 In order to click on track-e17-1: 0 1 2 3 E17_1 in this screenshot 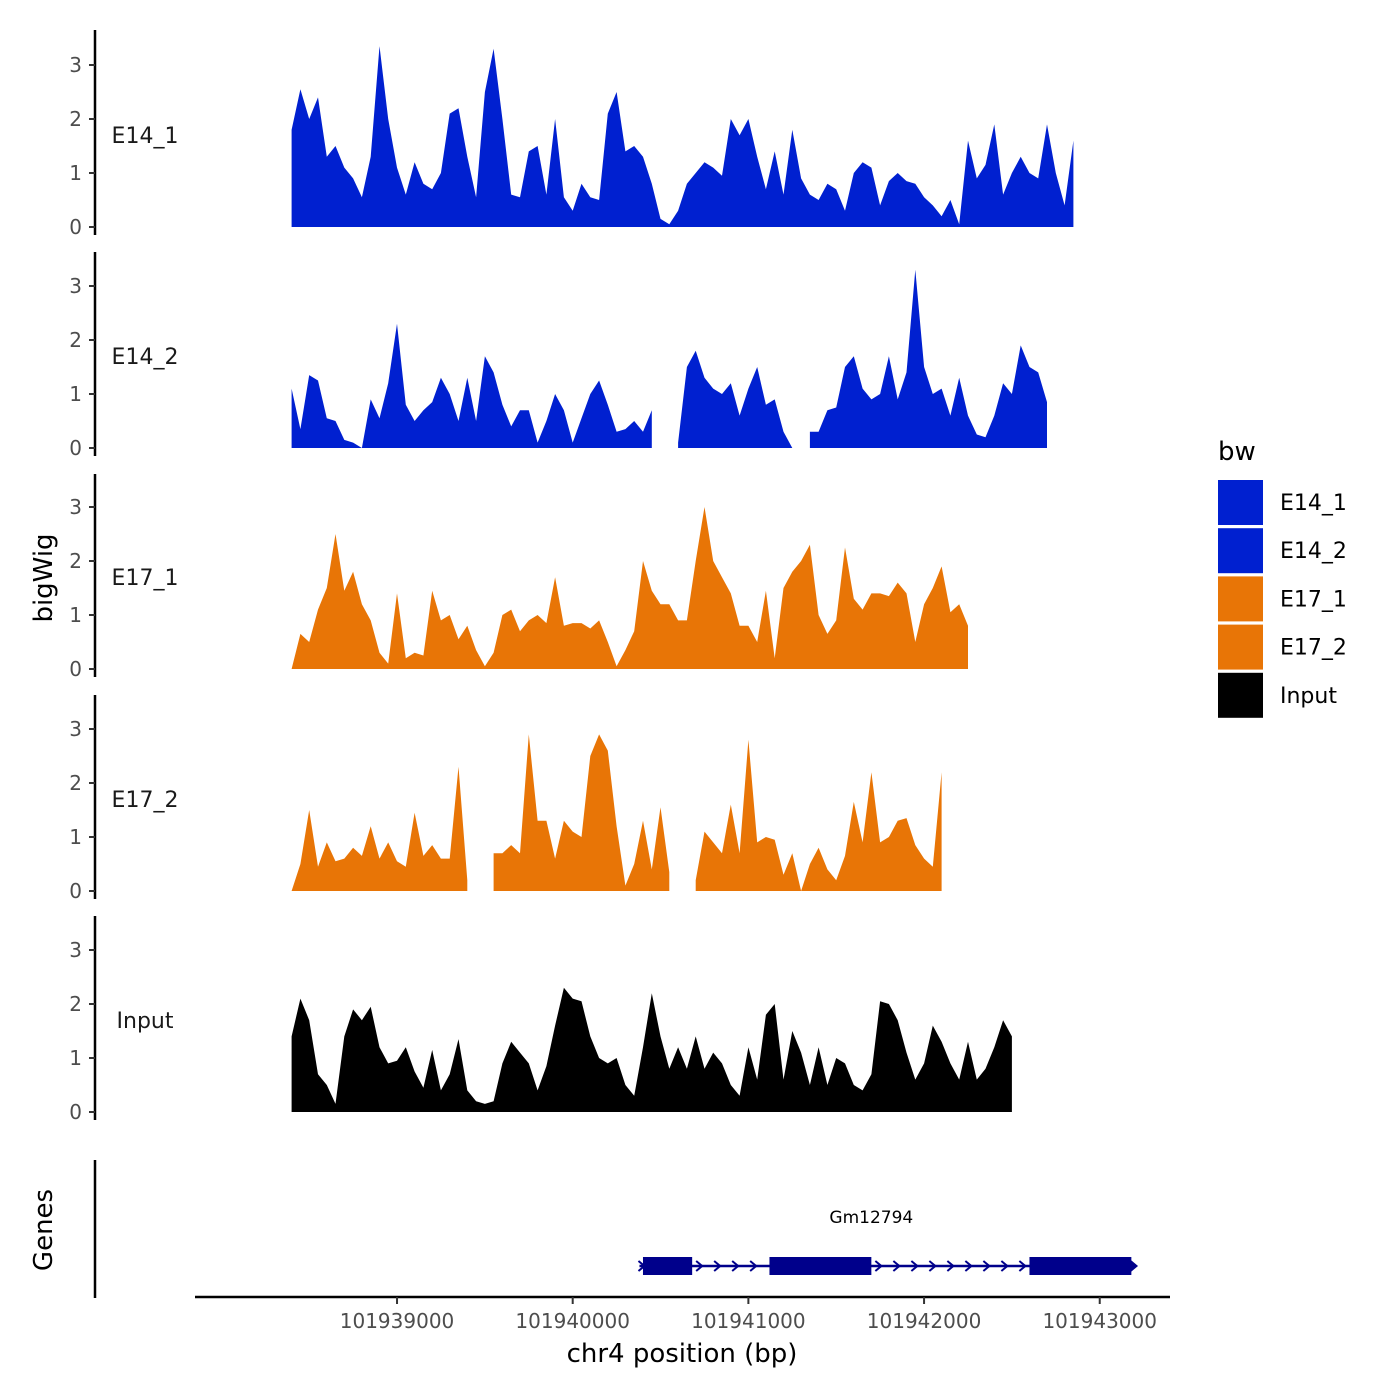, I will do `click(519, 577)`.